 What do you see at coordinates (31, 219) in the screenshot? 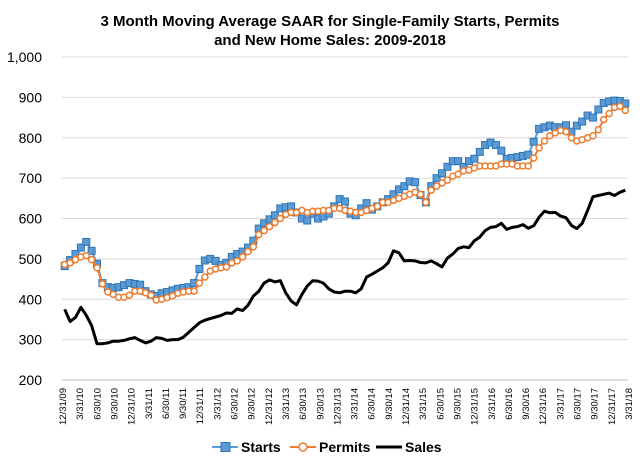
I see `y-tick-label: 600` at bounding box center [31, 219].